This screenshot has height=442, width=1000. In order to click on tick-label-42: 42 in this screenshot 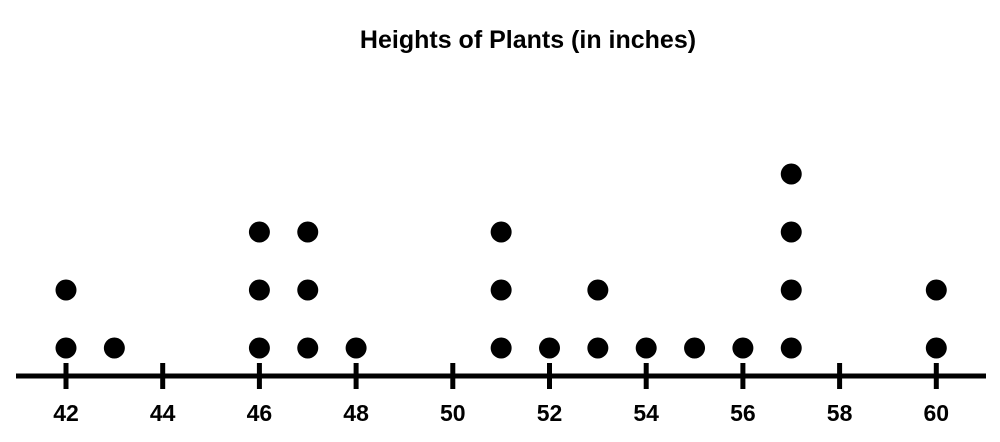, I will do `click(66, 413)`.